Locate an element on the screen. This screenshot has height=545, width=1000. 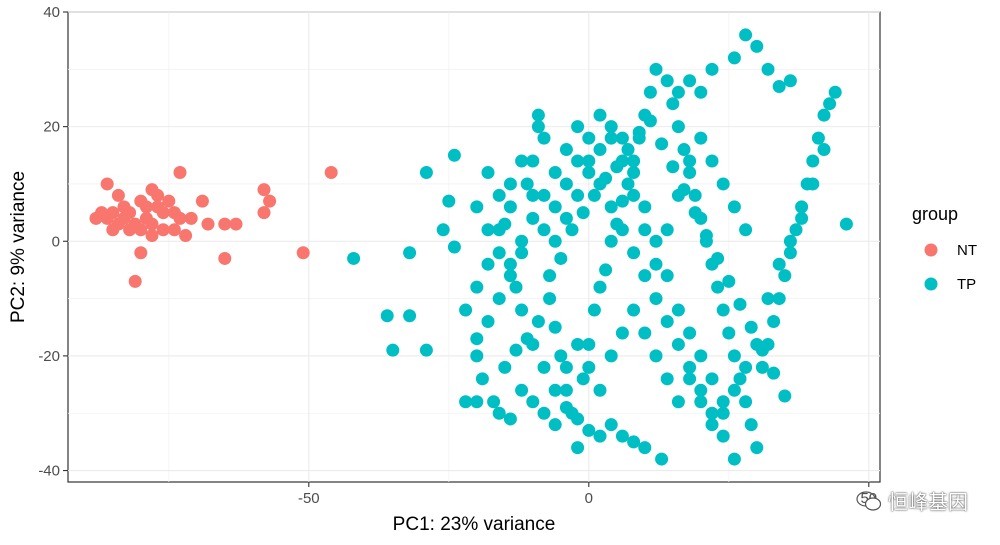
legend-key-tp is located at coordinates (931, 284).